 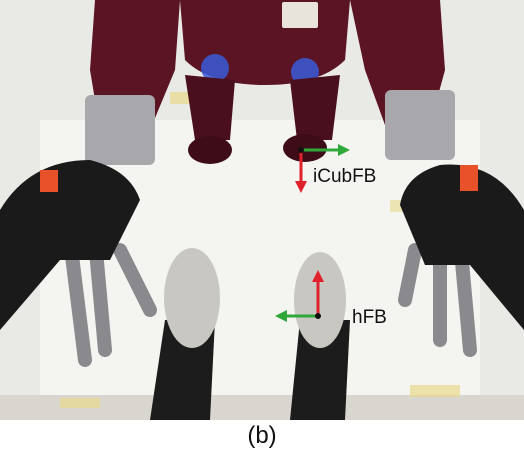 I want to click on human-right-leg, so click(x=320, y=370).